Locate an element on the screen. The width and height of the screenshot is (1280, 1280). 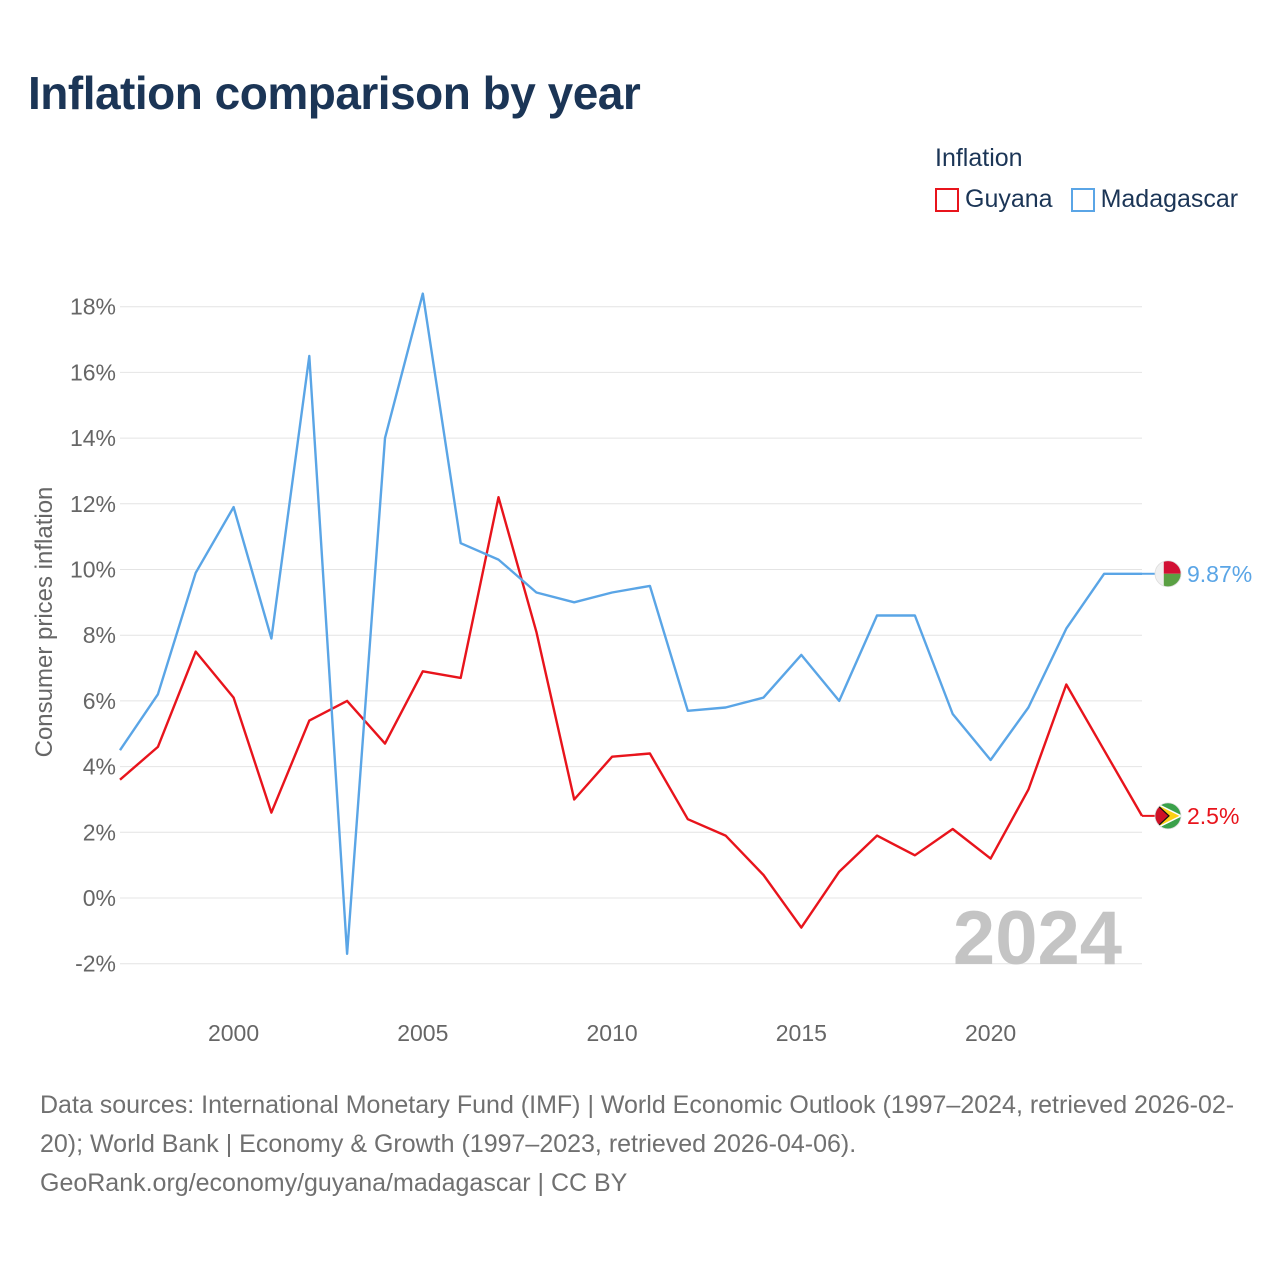
legend-item-guyana: Guyana is located at coordinates (994, 199).